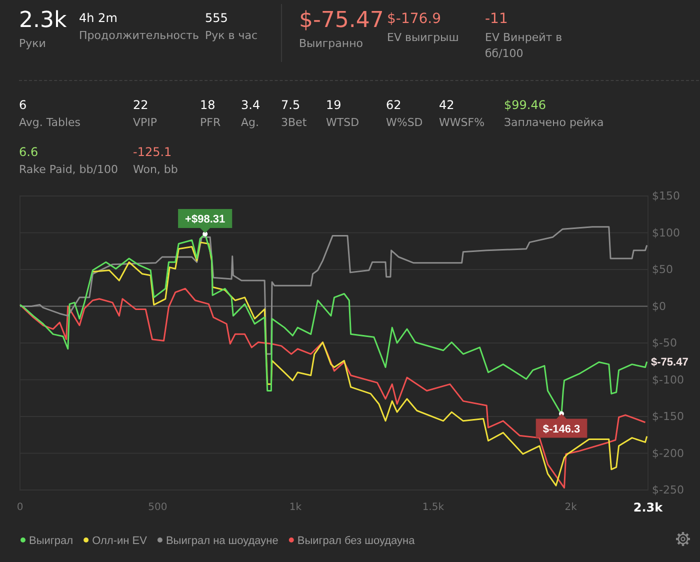  What do you see at coordinates (145, 123) in the screenshot?
I see `text: VPIP` at bounding box center [145, 123].